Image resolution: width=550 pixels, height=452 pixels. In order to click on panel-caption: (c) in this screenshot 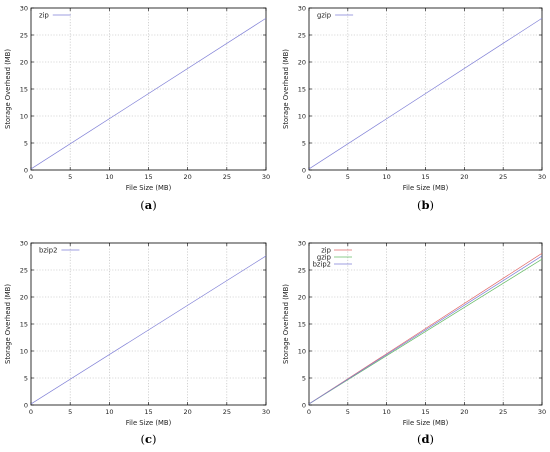, I will do `click(148, 439)`.